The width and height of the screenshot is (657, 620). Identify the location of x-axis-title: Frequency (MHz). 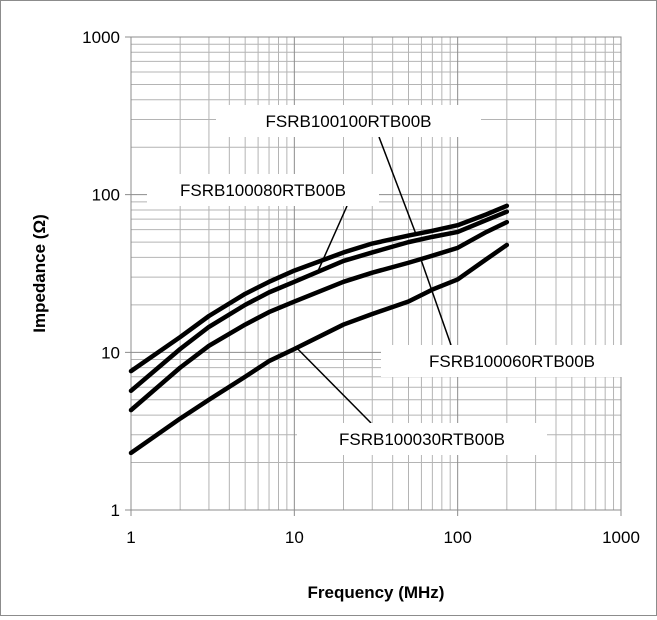
(376, 592).